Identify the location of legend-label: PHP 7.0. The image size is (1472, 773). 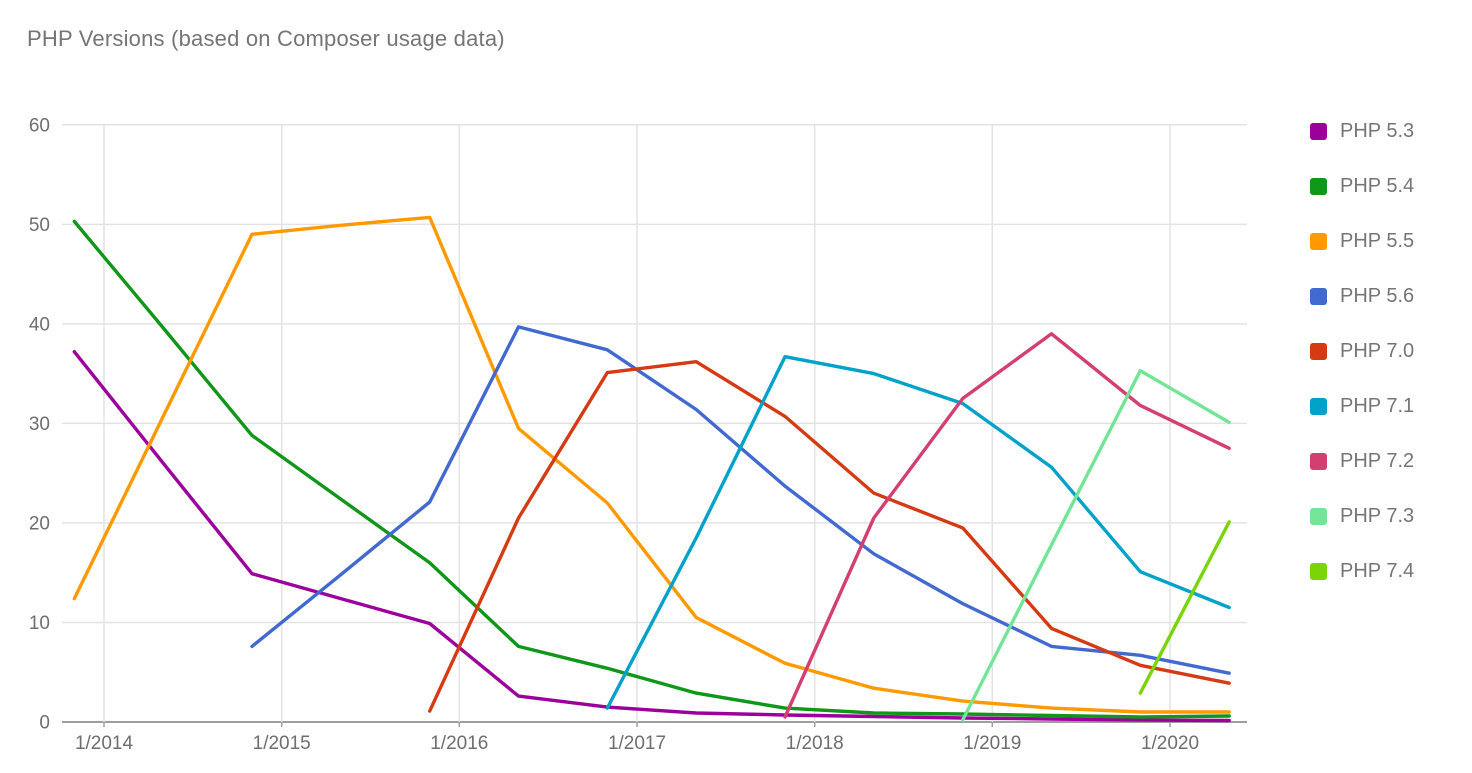
(1377, 351).